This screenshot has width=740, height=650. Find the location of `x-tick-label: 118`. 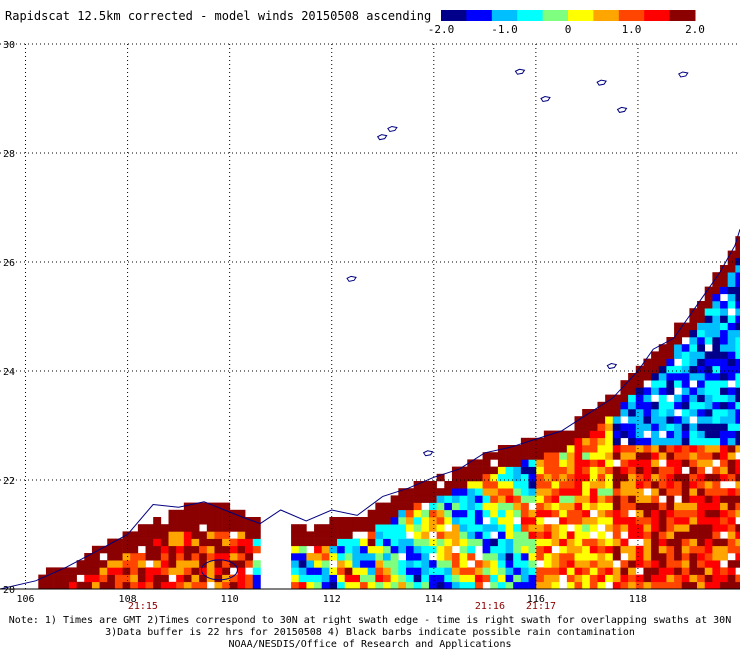

x-tick-label: 118 is located at coordinates (638, 599).